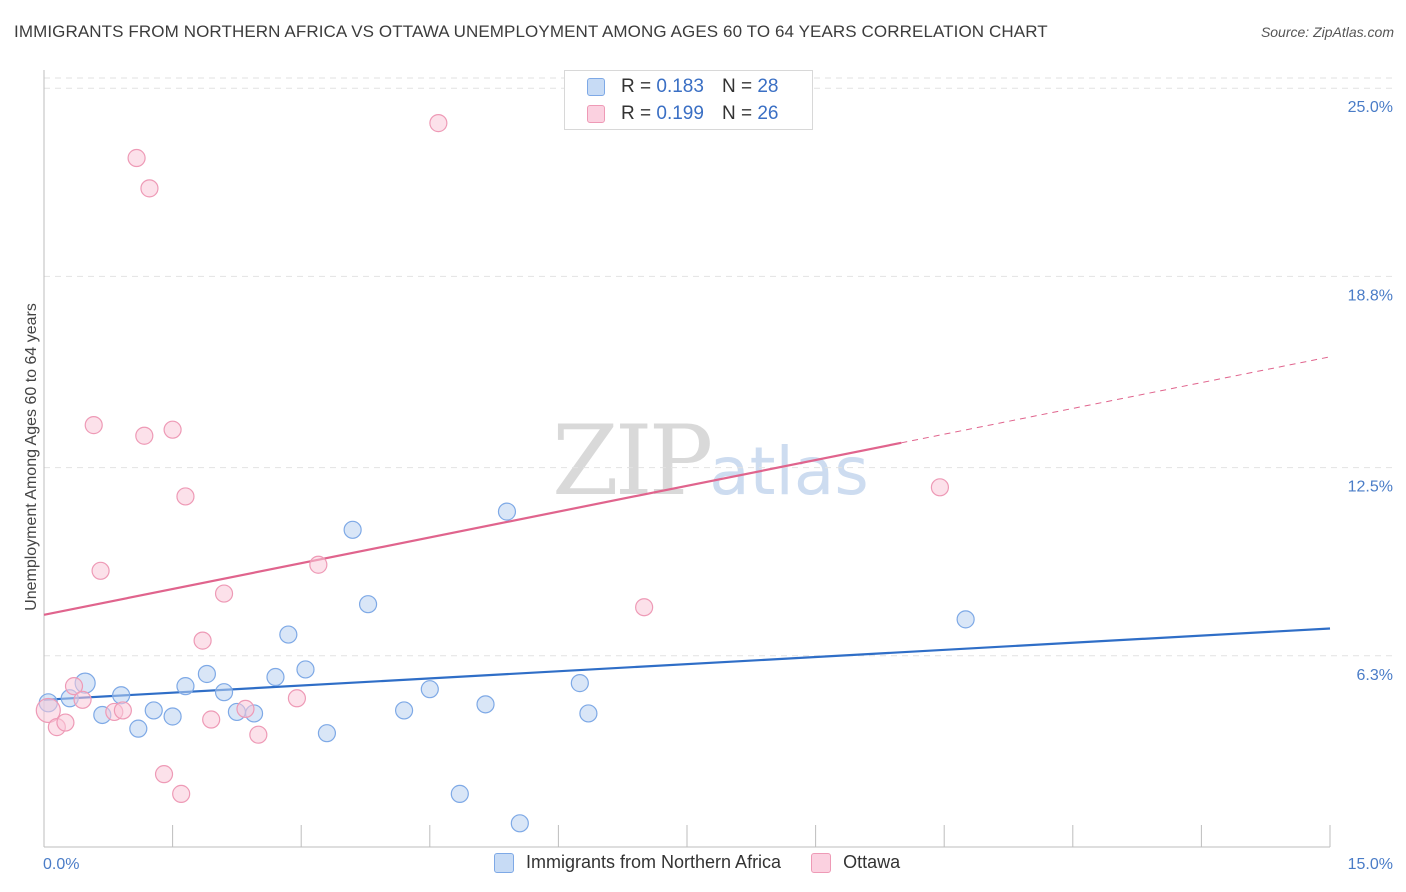 Image resolution: width=1406 pixels, height=892 pixels. What do you see at coordinates (789, 471) in the screenshot?
I see `watermark-atlas: atlas` at bounding box center [789, 471].